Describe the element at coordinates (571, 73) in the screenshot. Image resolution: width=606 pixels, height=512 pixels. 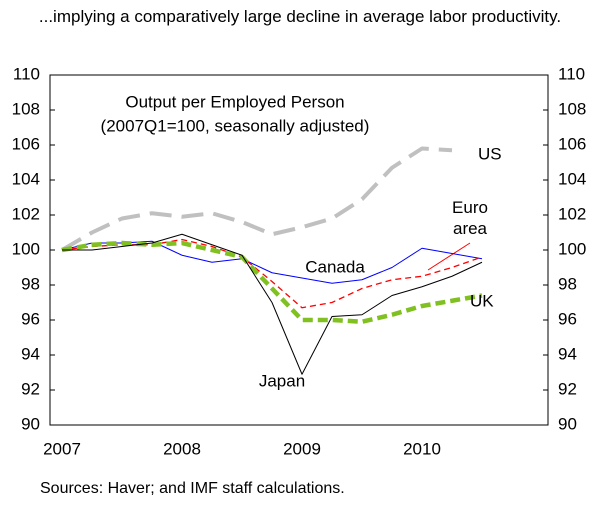
I see `y2-tick-label: 110` at that location.